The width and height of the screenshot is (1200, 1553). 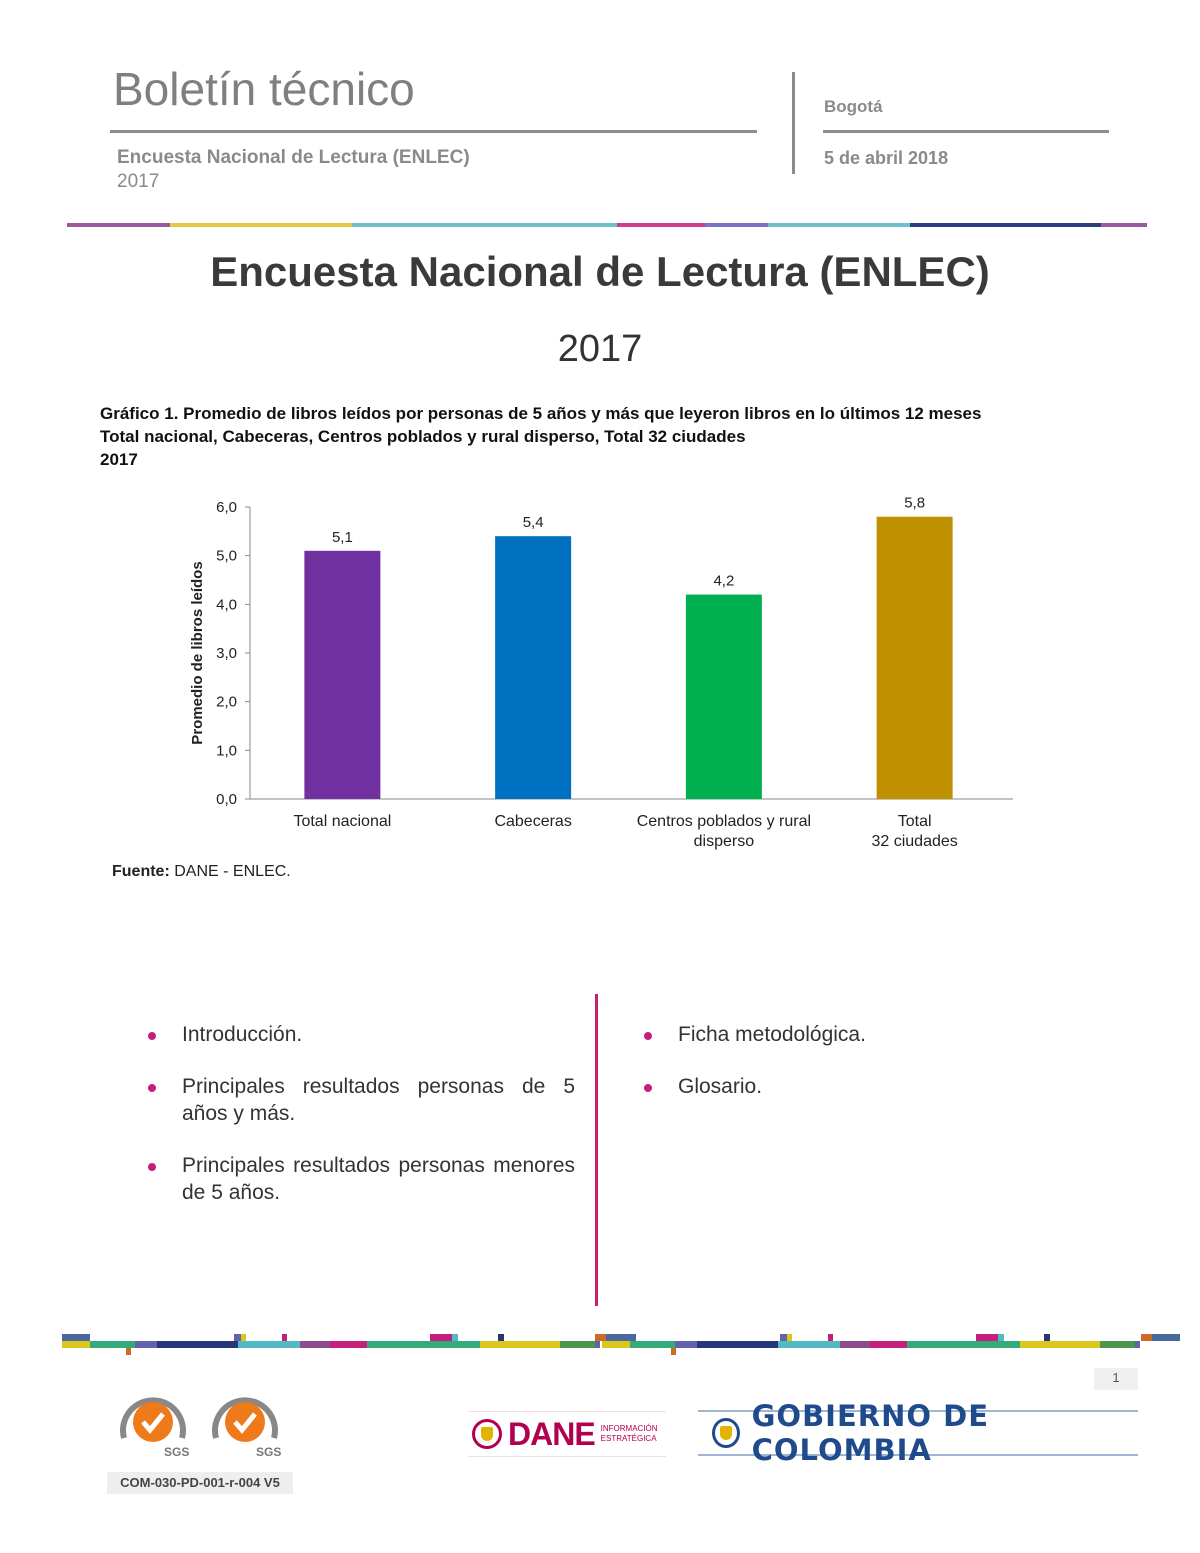 What do you see at coordinates (600, 349) in the screenshot?
I see `page-year: 2017` at bounding box center [600, 349].